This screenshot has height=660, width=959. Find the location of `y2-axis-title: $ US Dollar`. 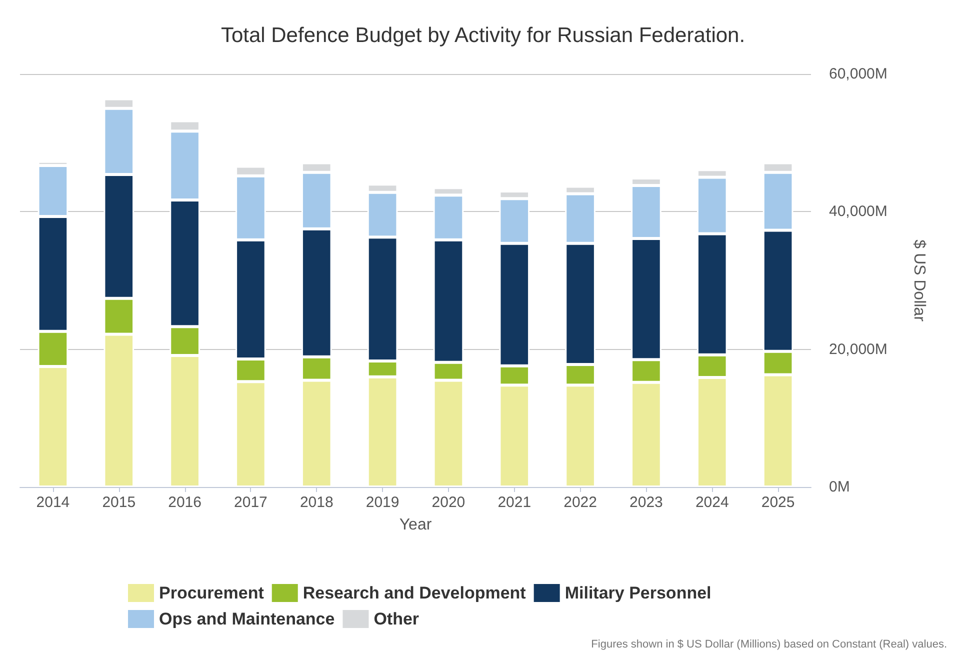

y2-axis-title: $ US Dollar is located at coordinates (919, 281).